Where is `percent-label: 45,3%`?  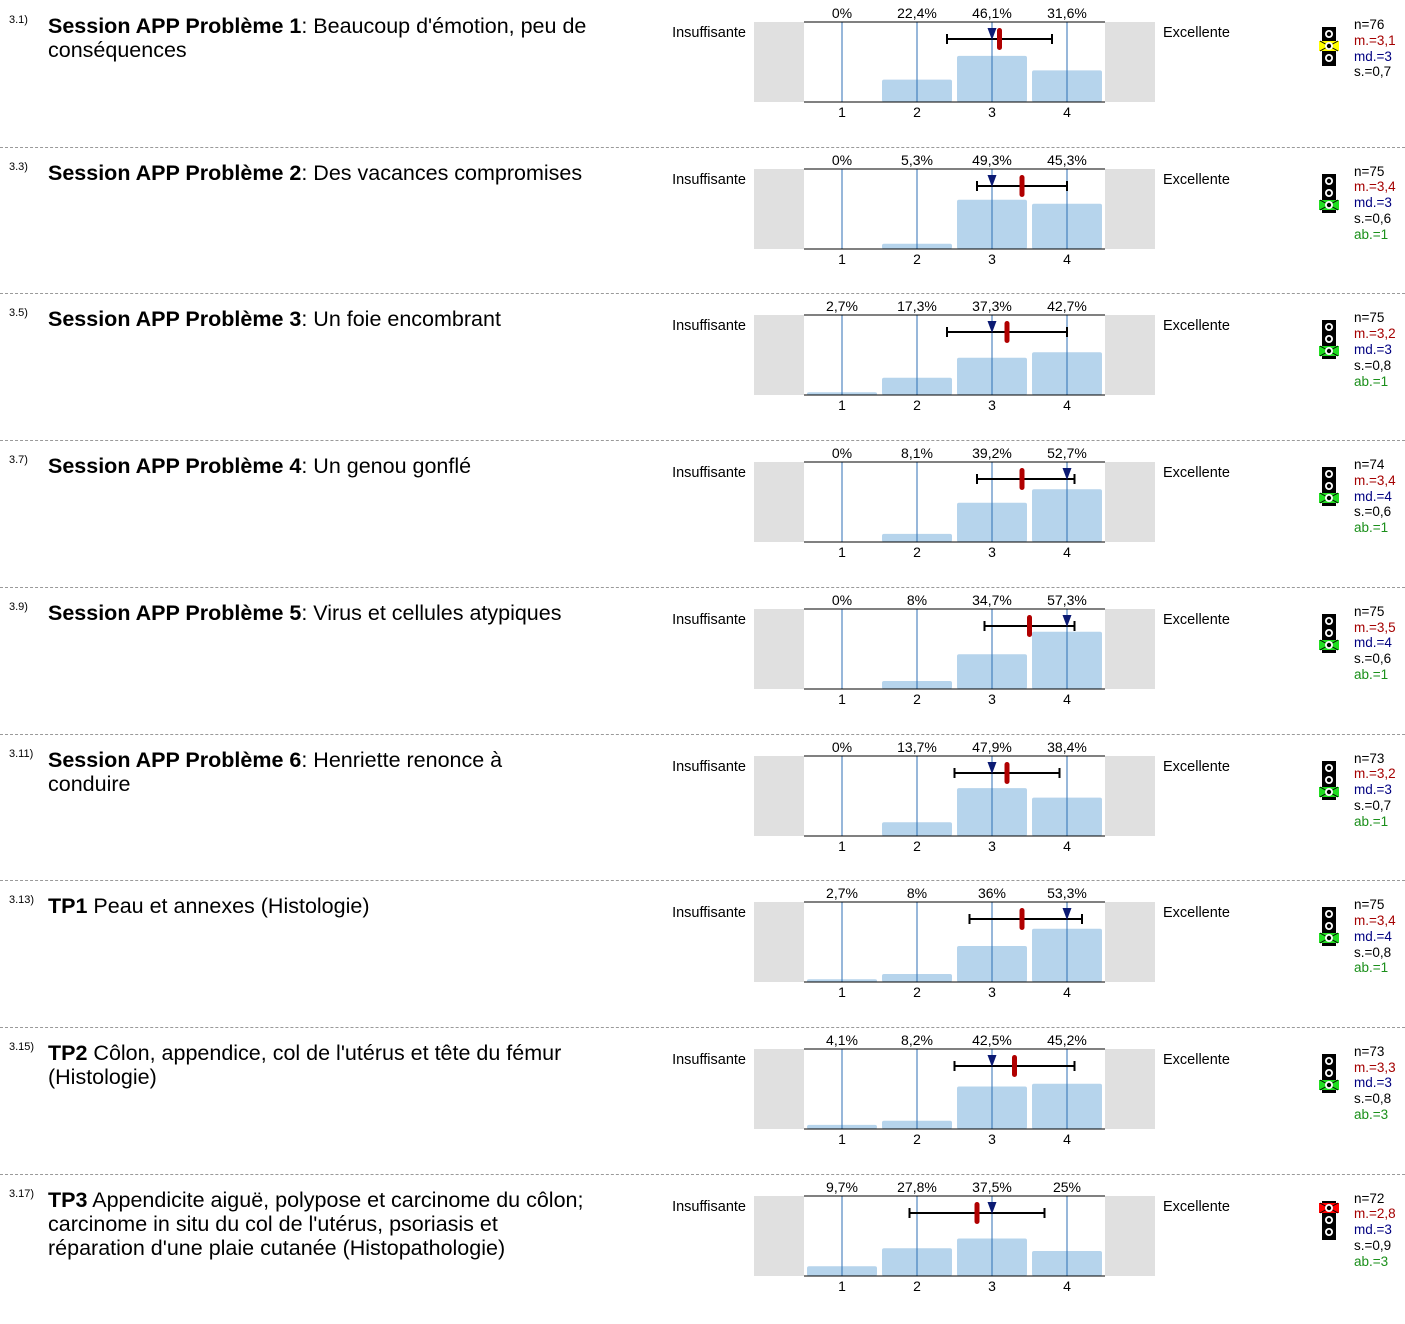 percent-label: 45,3% is located at coordinates (1067, 160).